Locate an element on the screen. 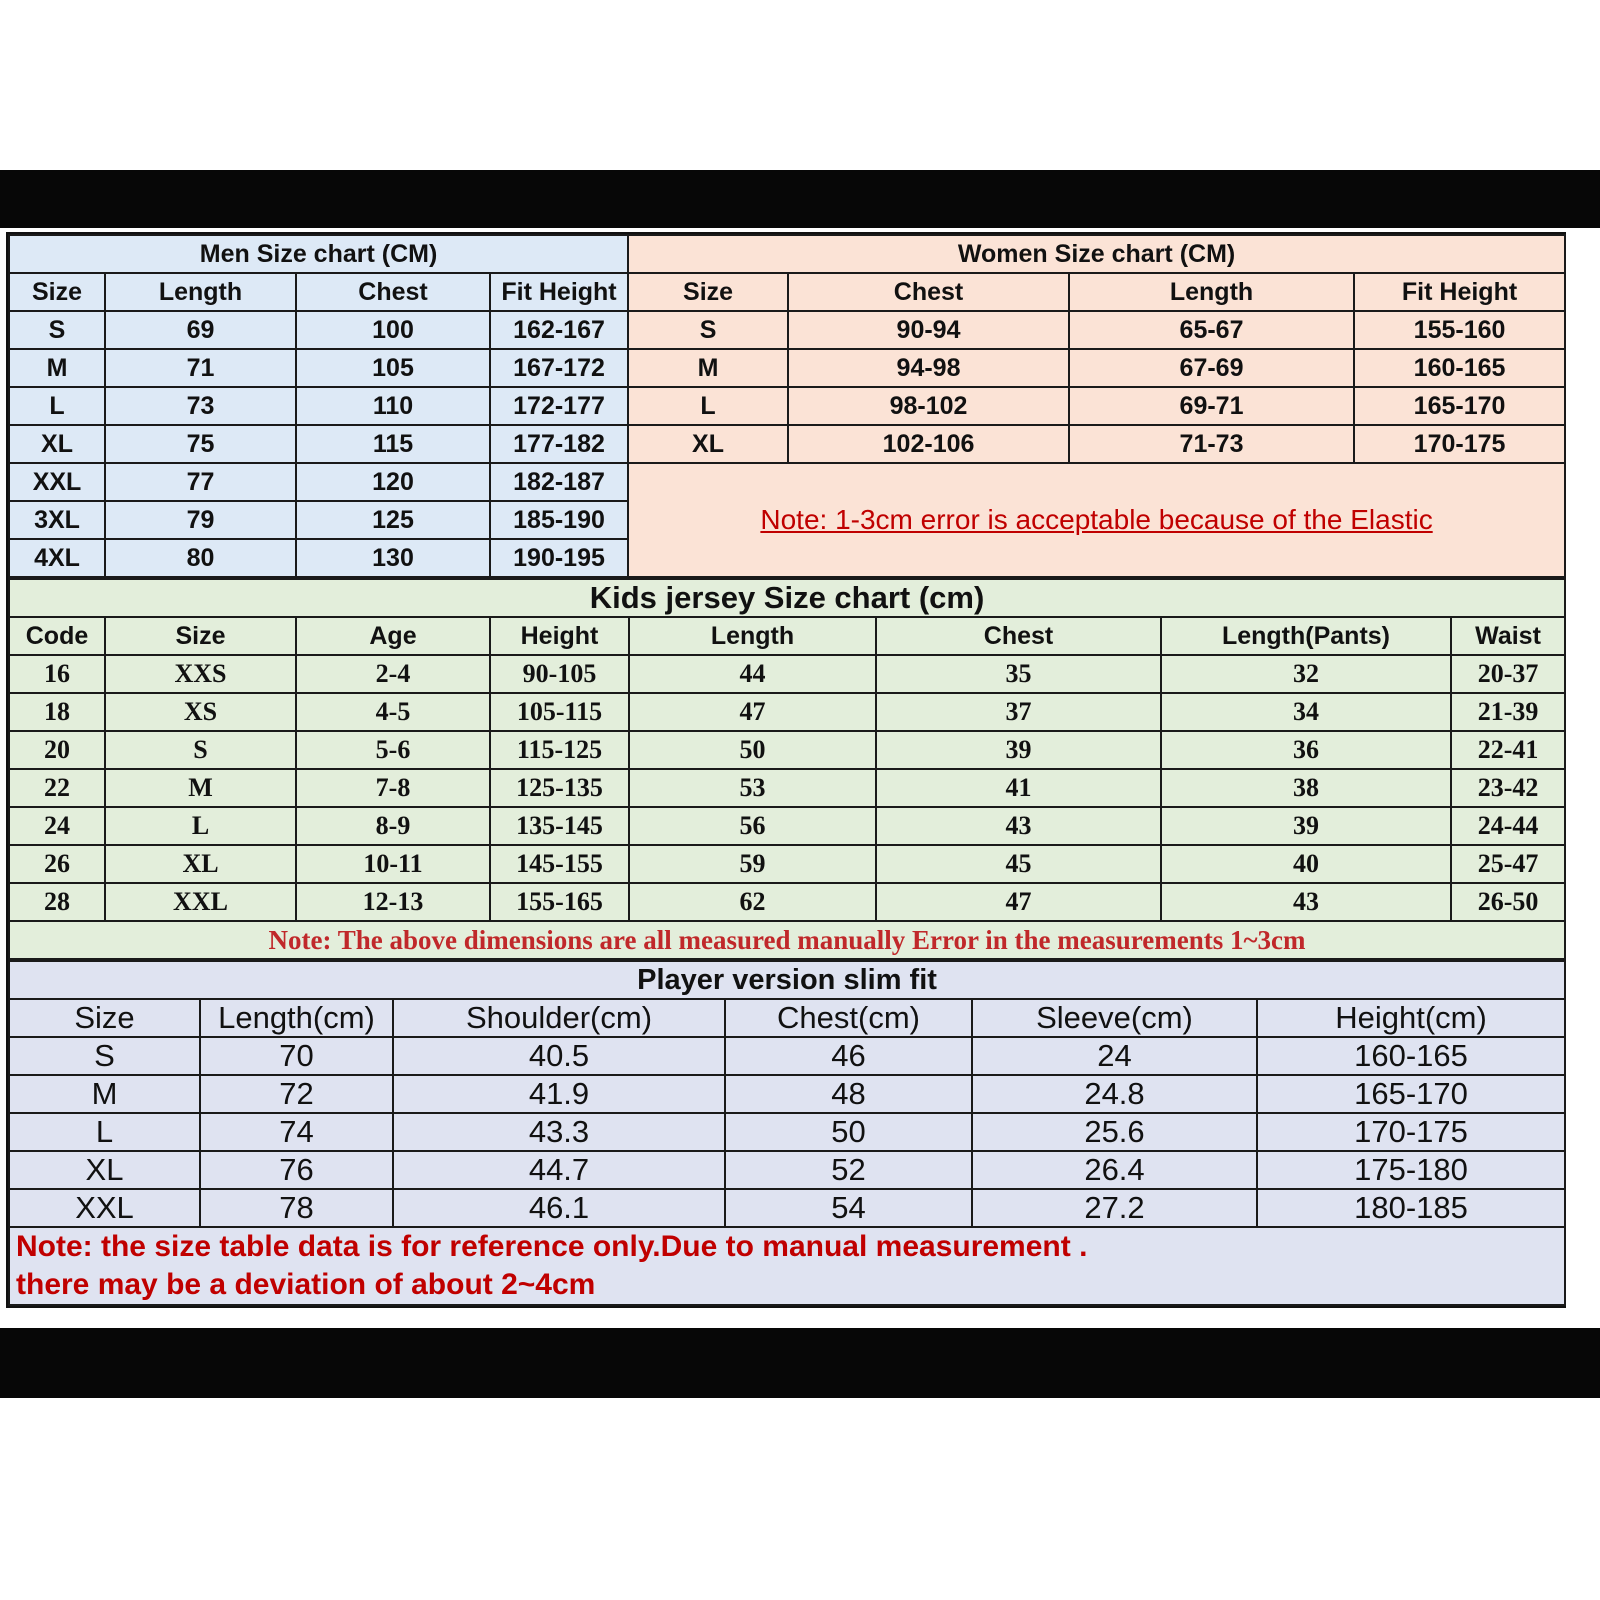 The width and height of the screenshot is (1600, 1600). player-cell: 74 is located at coordinates (296, 1132).